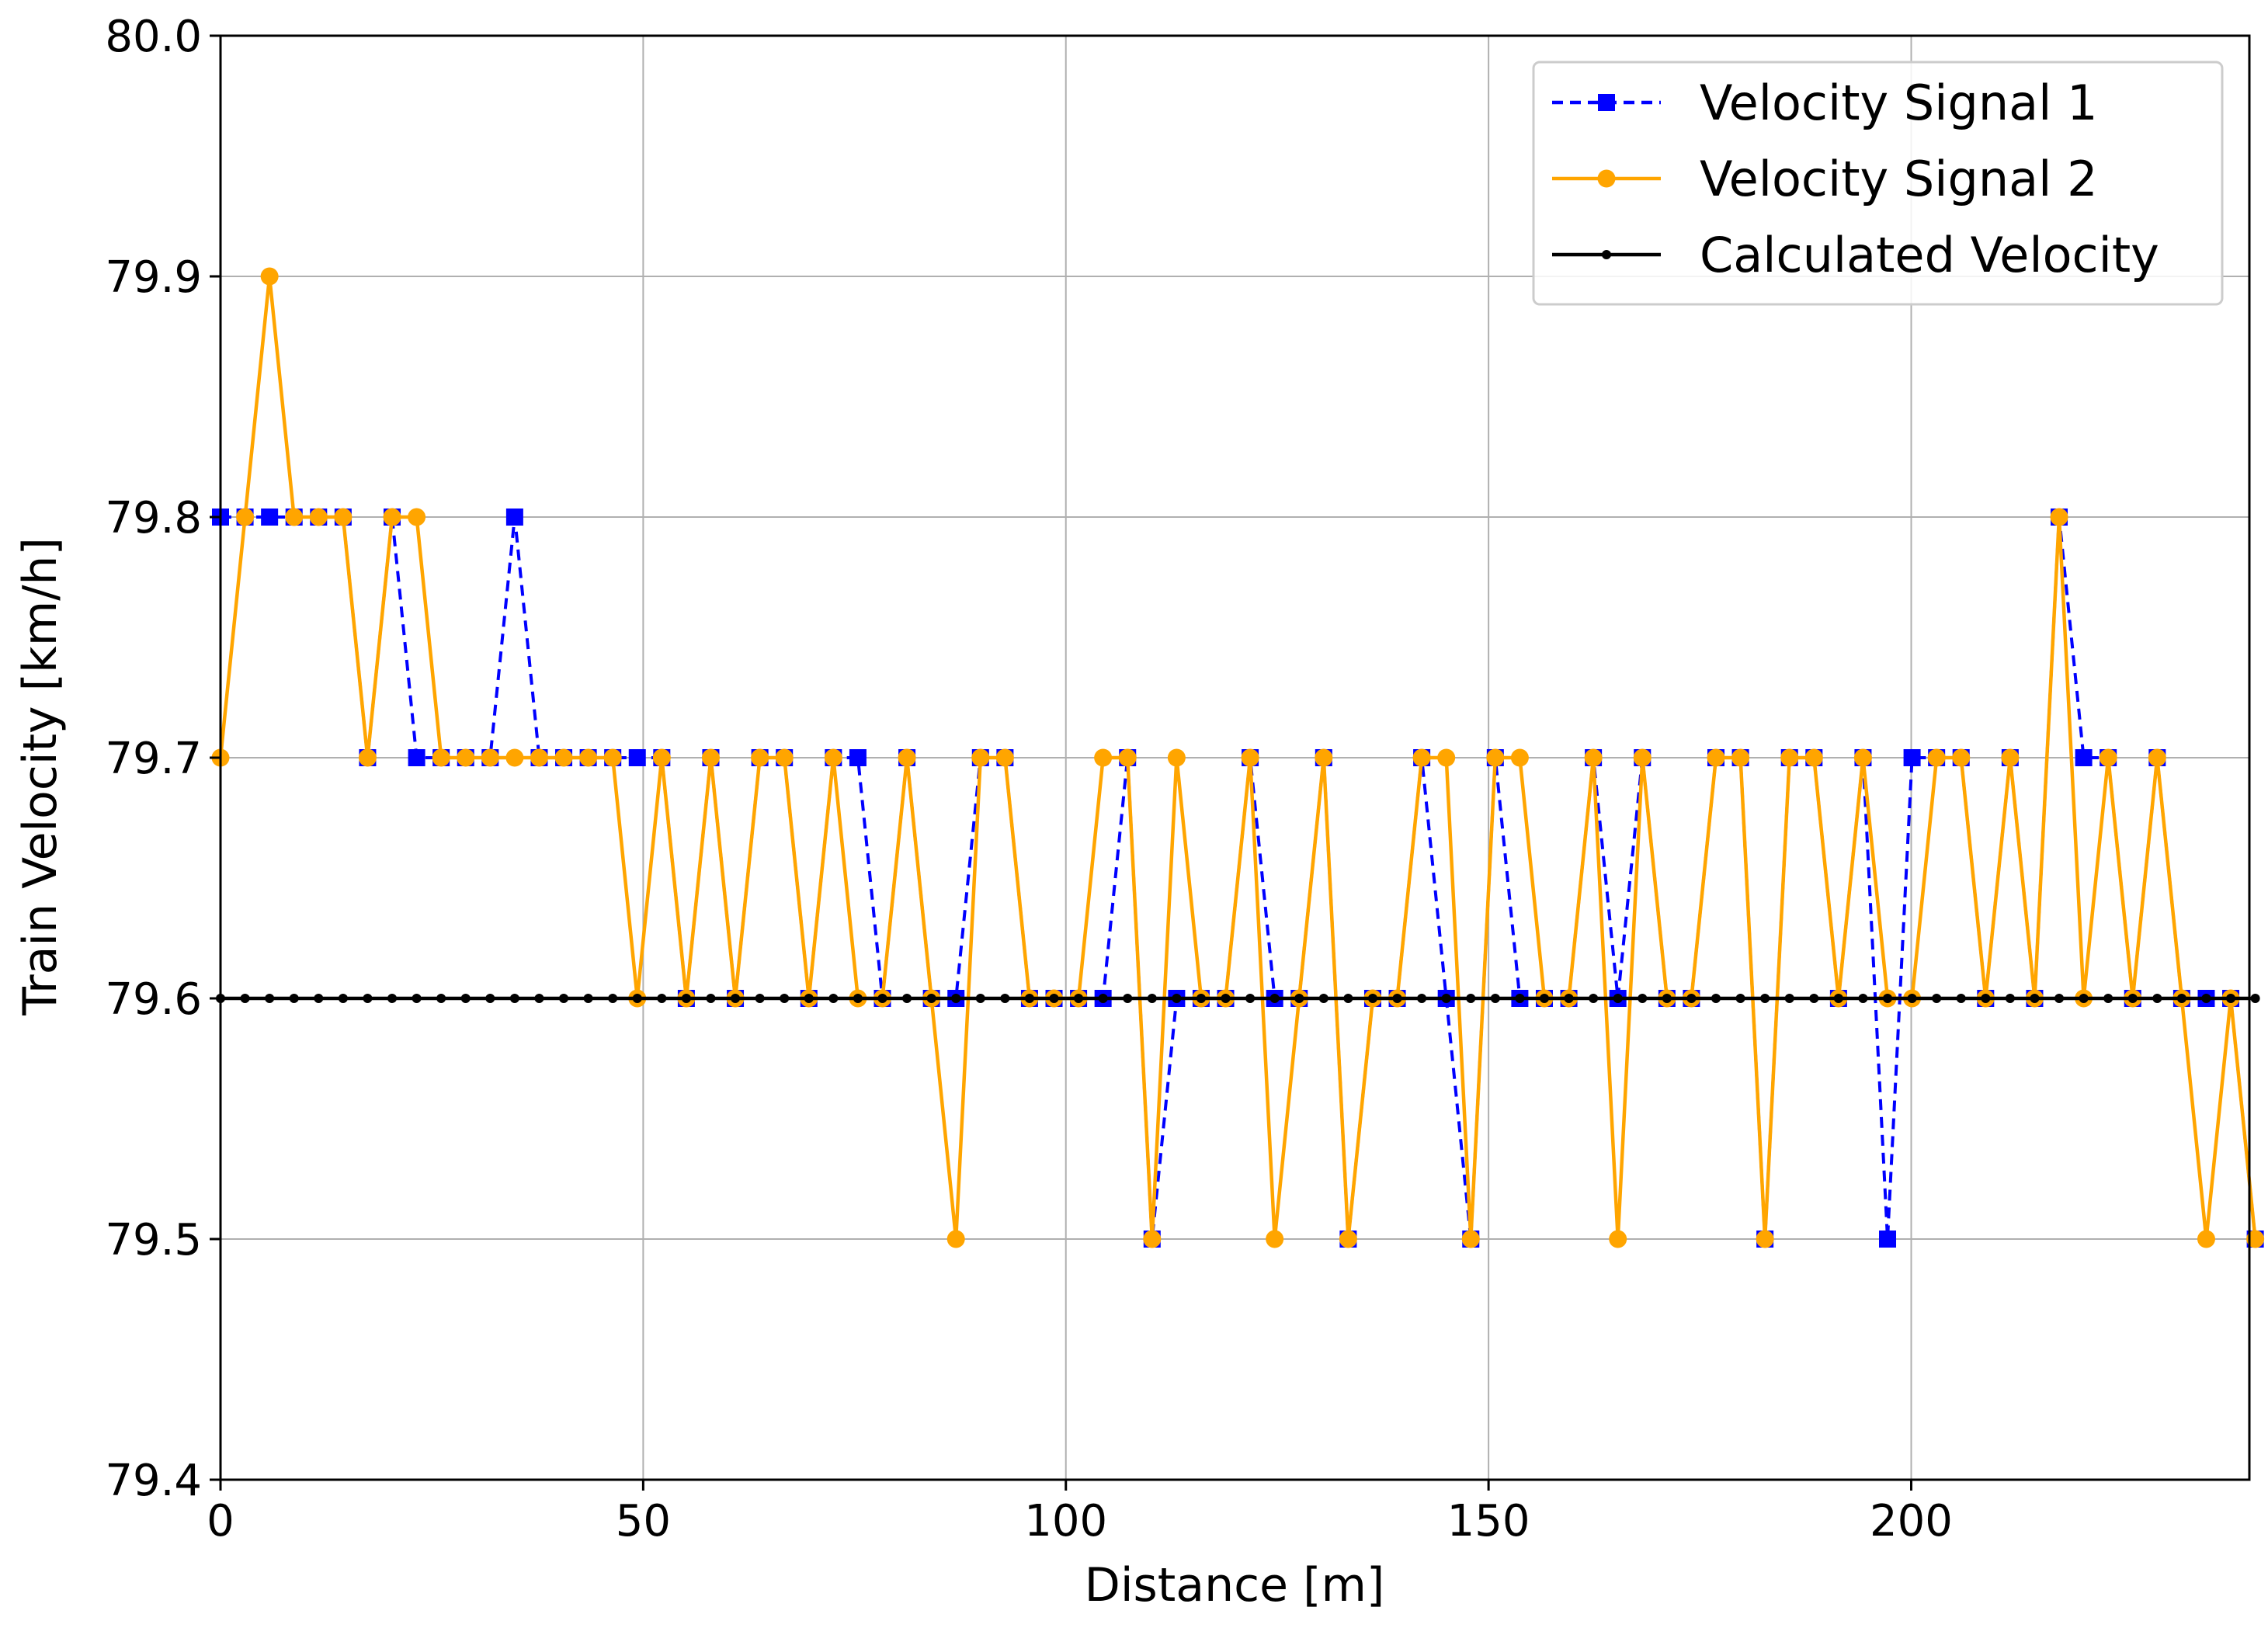  What do you see at coordinates (153, 1240) in the screenshot?
I see `y-tick-label: 79.5` at bounding box center [153, 1240].